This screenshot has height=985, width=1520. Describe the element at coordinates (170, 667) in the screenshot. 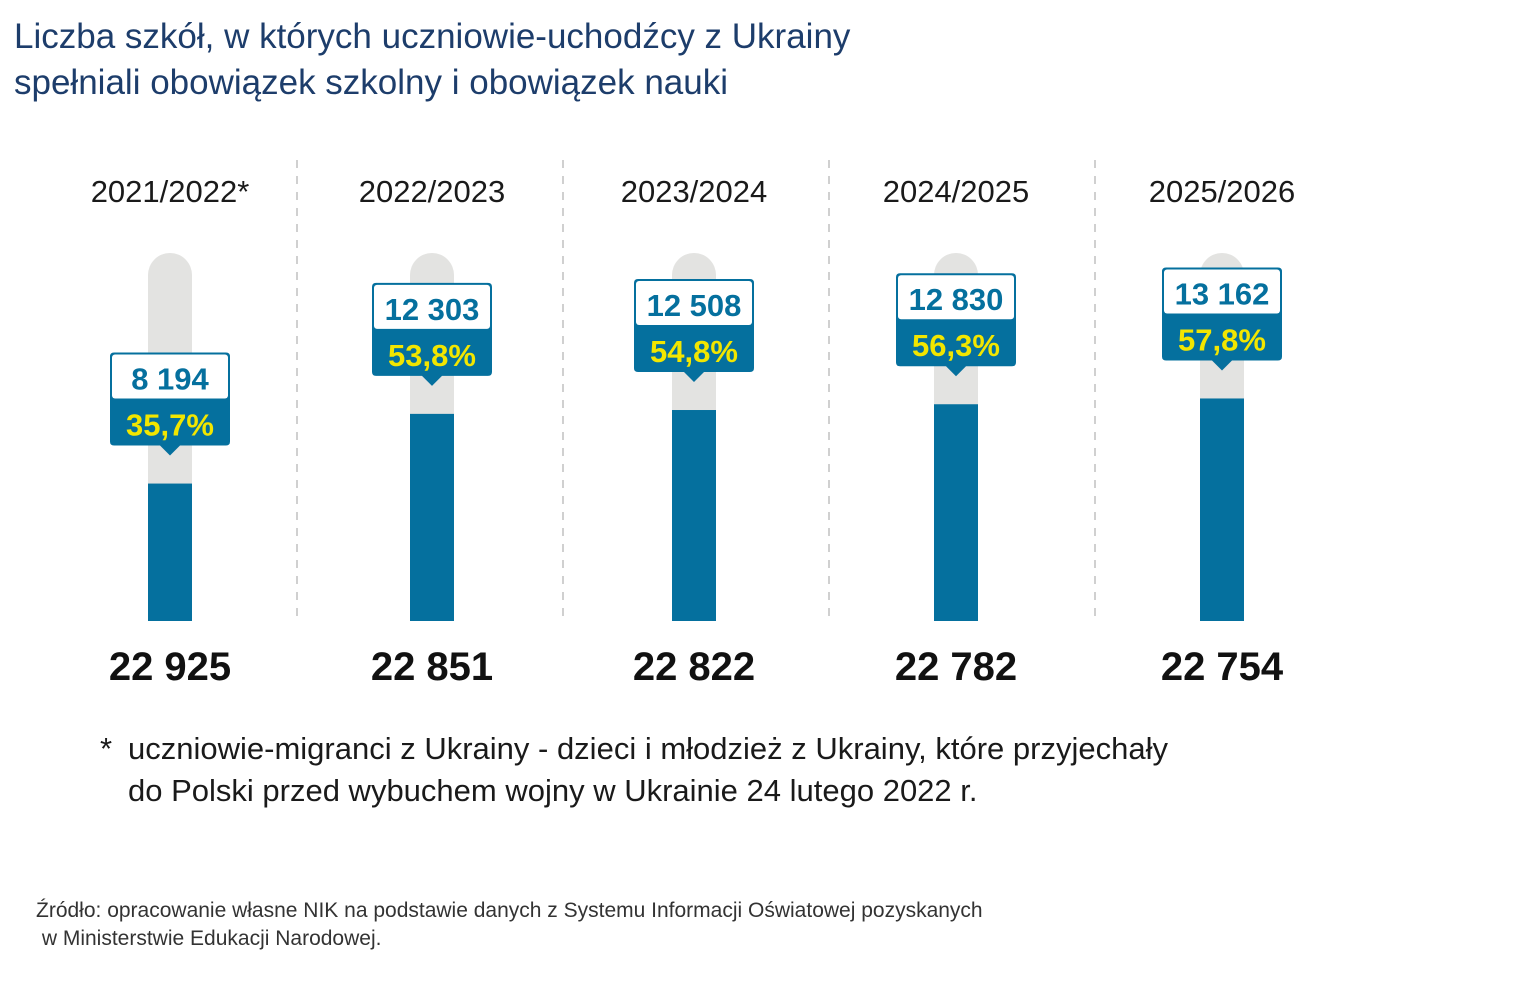

I see `total-label: 22 925` at that location.